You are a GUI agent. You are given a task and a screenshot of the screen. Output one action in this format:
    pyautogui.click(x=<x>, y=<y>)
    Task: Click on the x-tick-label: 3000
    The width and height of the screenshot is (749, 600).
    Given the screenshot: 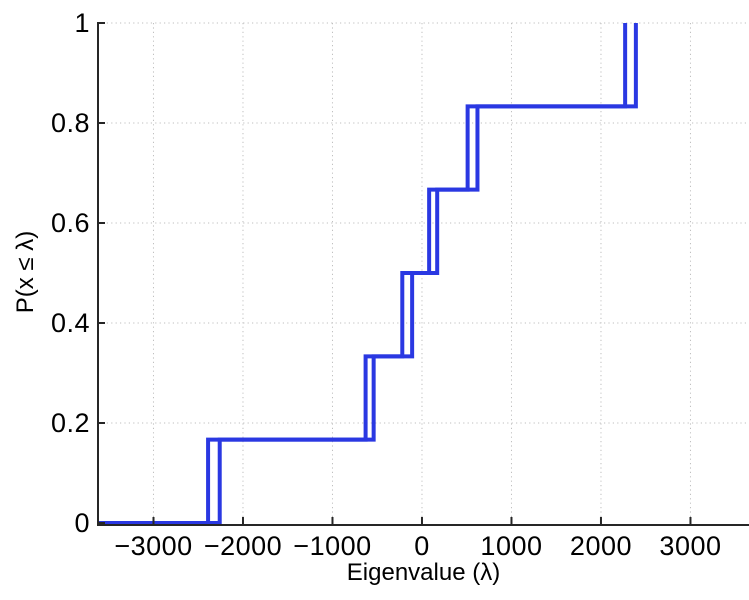 What is the action you would take?
    pyautogui.click(x=690, y=546)
    